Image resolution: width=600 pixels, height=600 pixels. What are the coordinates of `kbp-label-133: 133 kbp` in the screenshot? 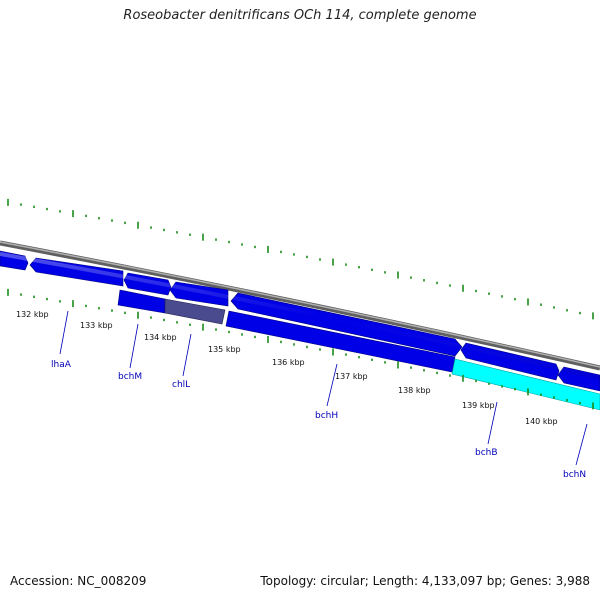 It's located at (96, 325).